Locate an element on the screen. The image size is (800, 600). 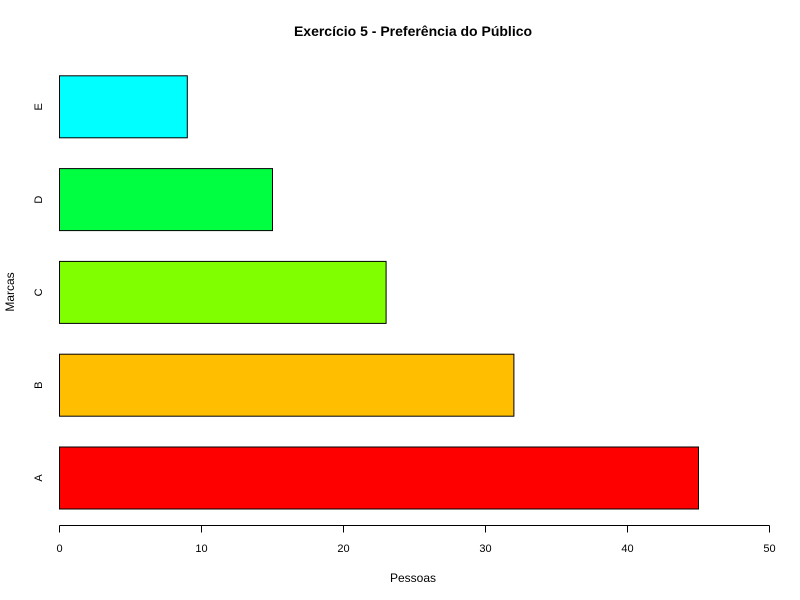
bar-a is located at coordinates (379, 478).